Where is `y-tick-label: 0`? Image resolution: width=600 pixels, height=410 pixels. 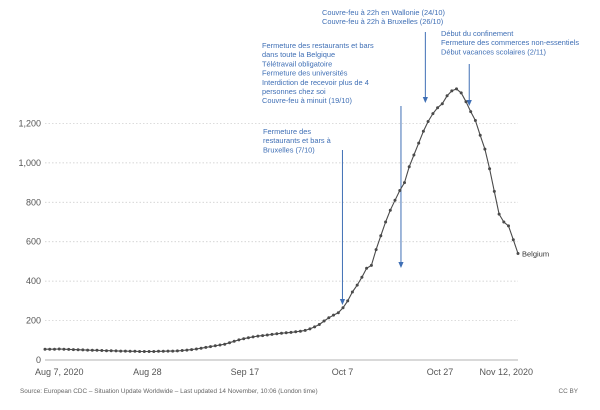
y-tick-label: 0 is located at coordinates (38, 360).